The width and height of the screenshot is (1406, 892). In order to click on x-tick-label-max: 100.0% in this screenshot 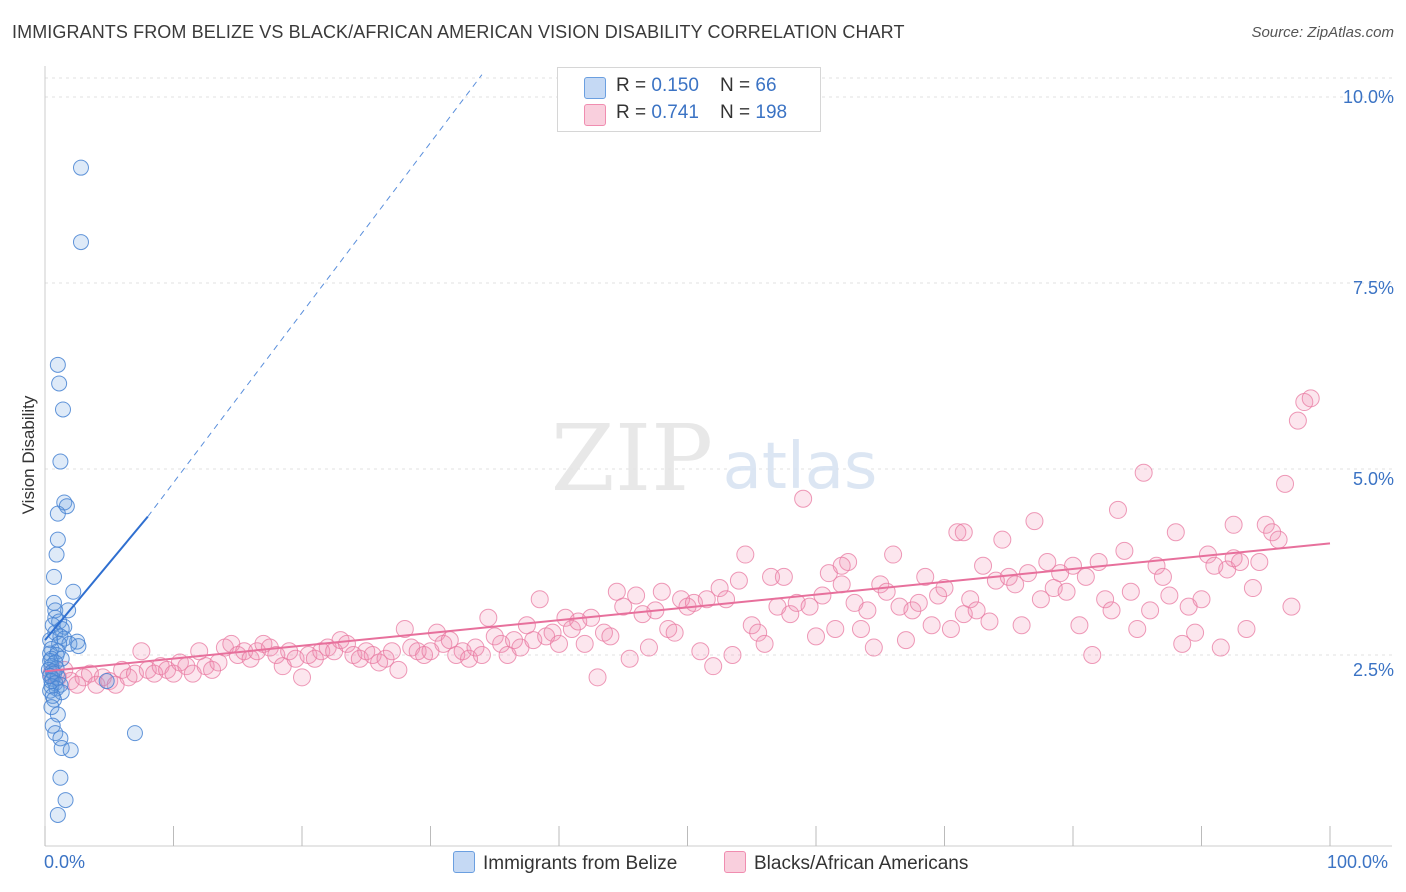, I will do `click(1358, 862)`.